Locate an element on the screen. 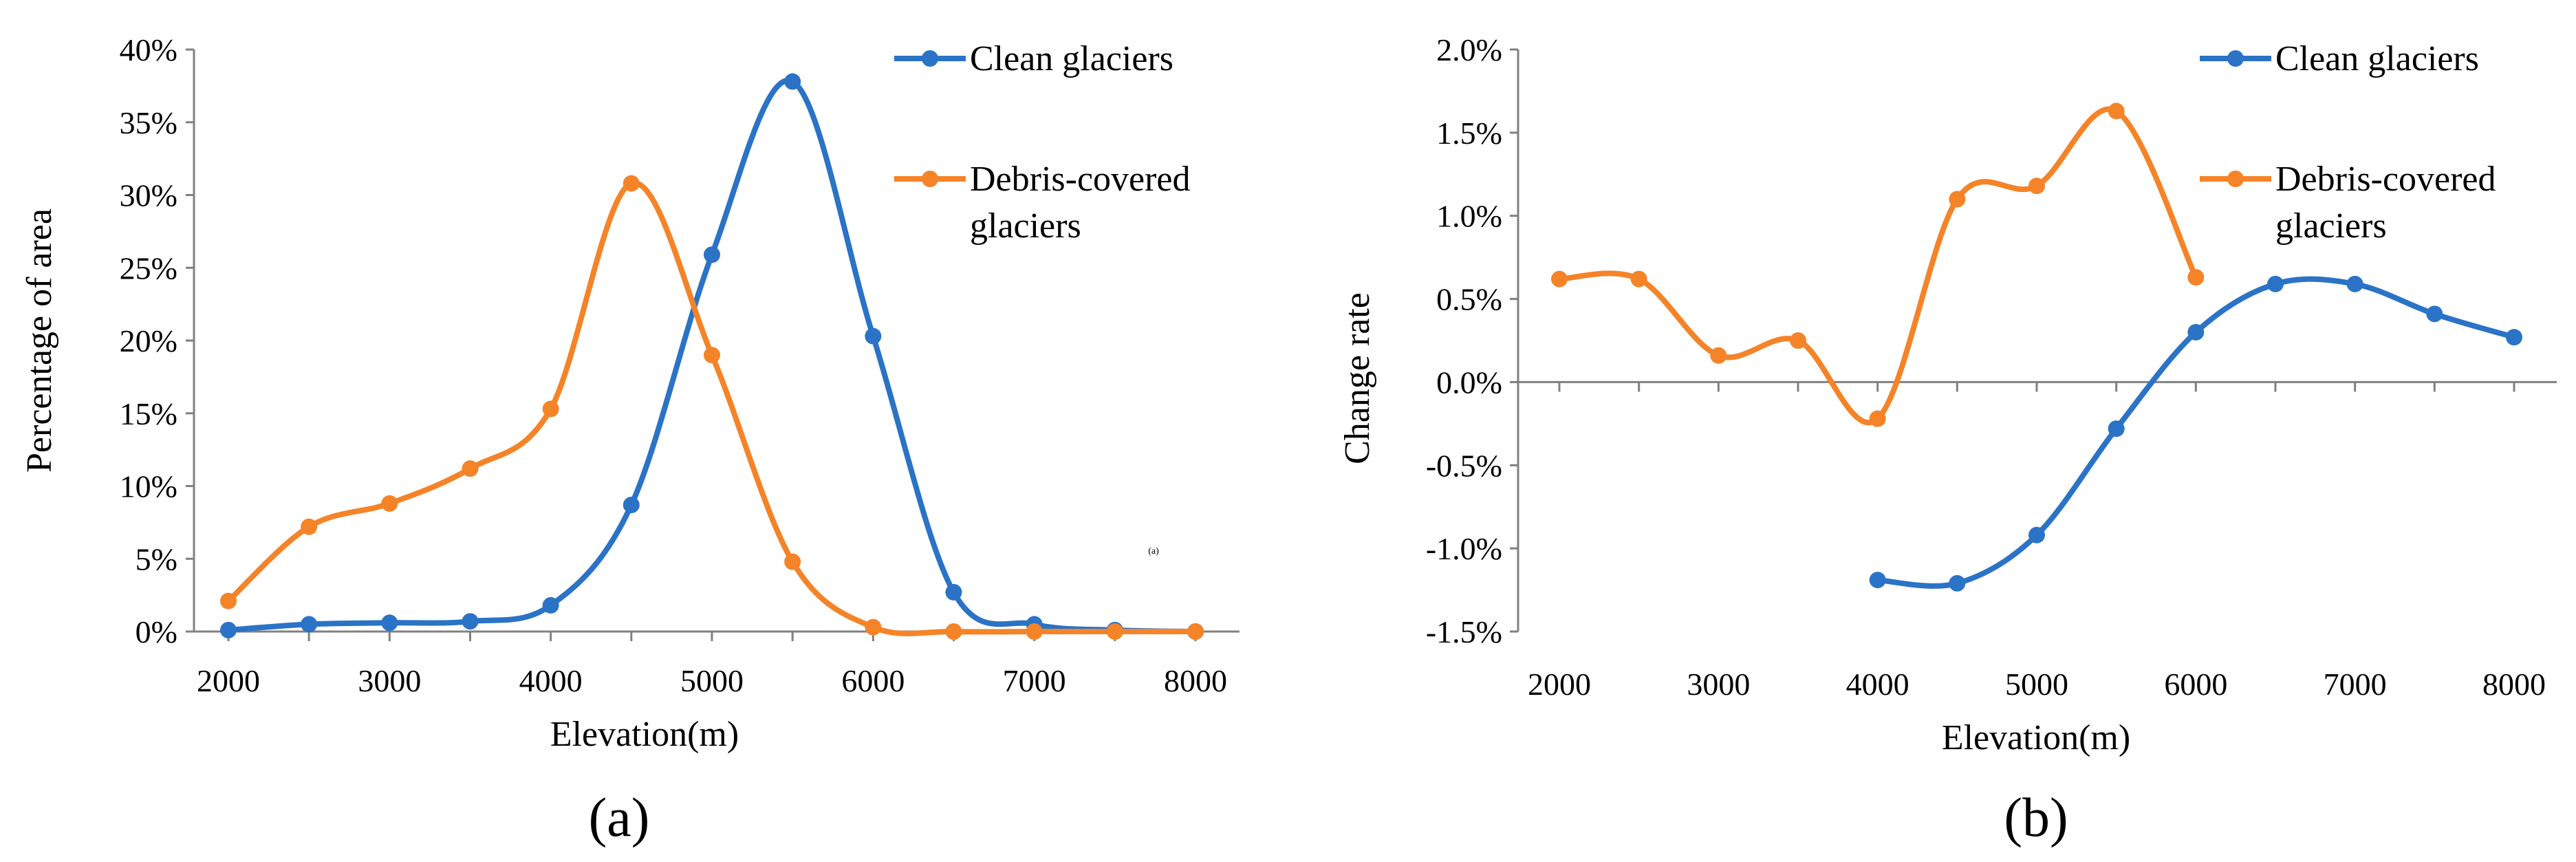 This screenshot has height=862, width=2576. chart-a-y-axis: 0% 5% 10% 15% 20% 25% 30% 35% 40% is located at coordinates (157, 340).